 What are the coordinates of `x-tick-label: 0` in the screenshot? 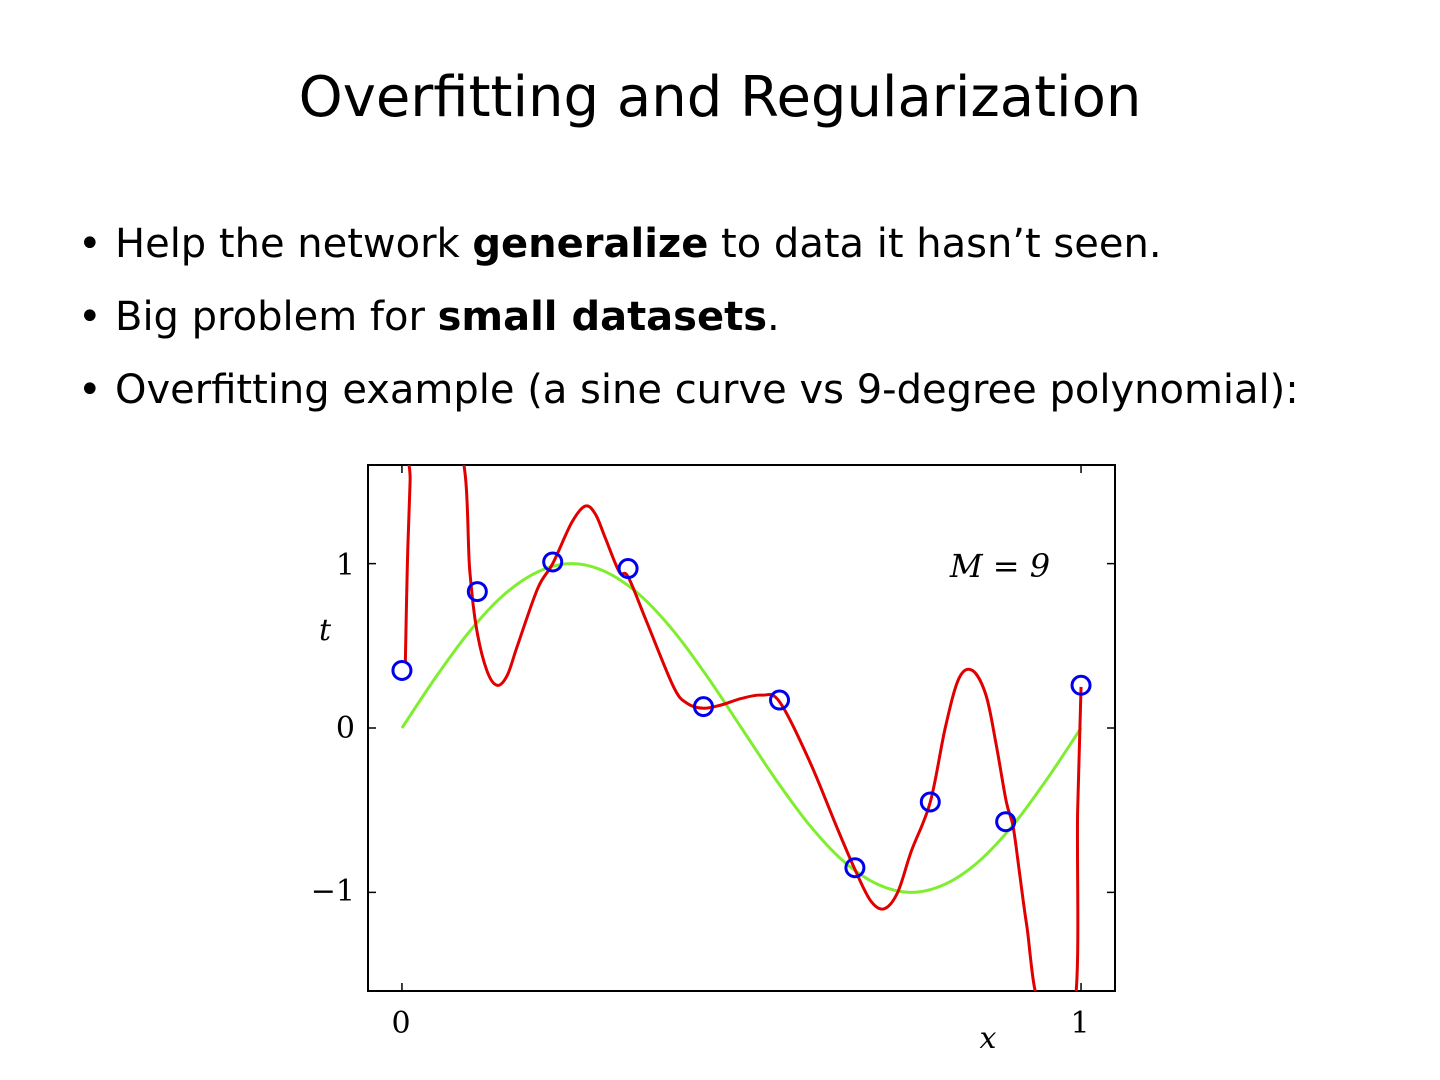 It's located at (400, 1023).